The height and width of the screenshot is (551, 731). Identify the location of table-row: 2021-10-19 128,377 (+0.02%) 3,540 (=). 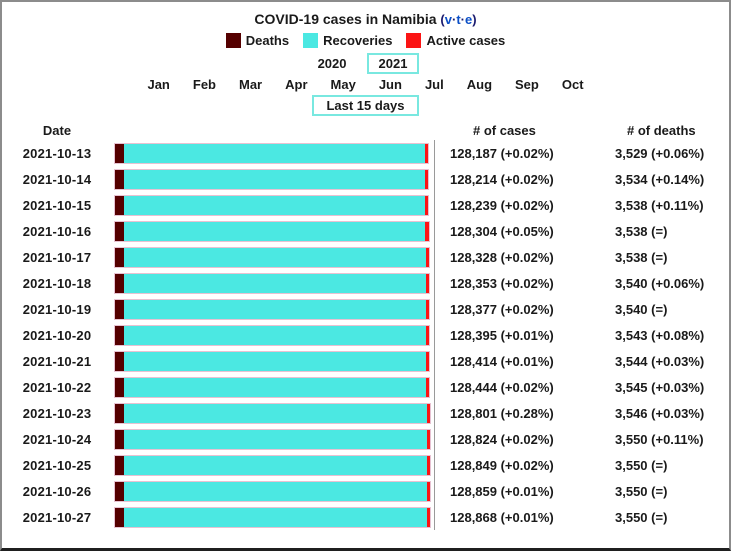
(365, 309).